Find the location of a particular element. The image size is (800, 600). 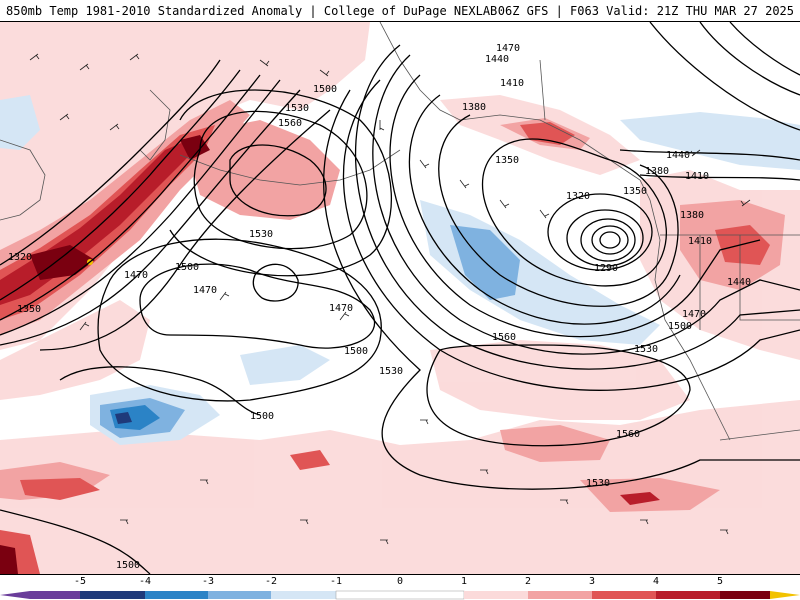

coastline-westcoast is located at coordinates (690, 320).